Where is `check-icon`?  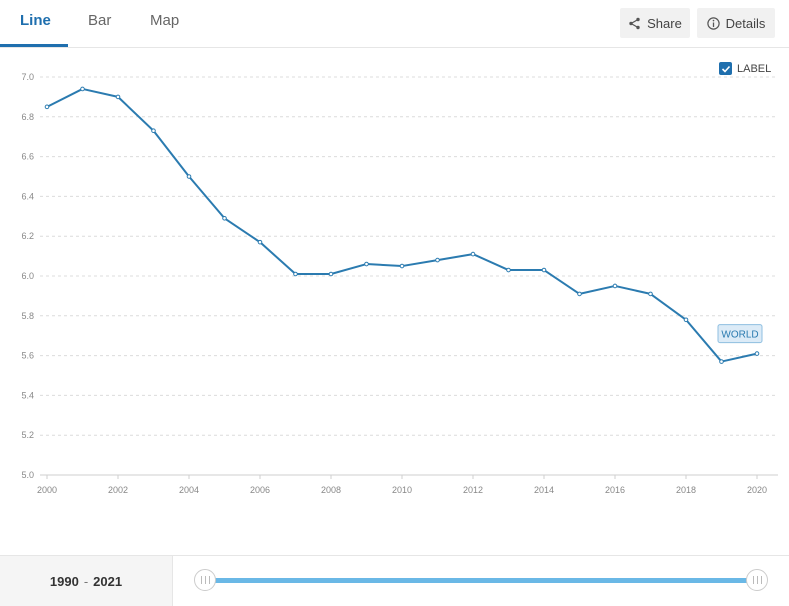
check-icon is located at coordinates (725, 69).